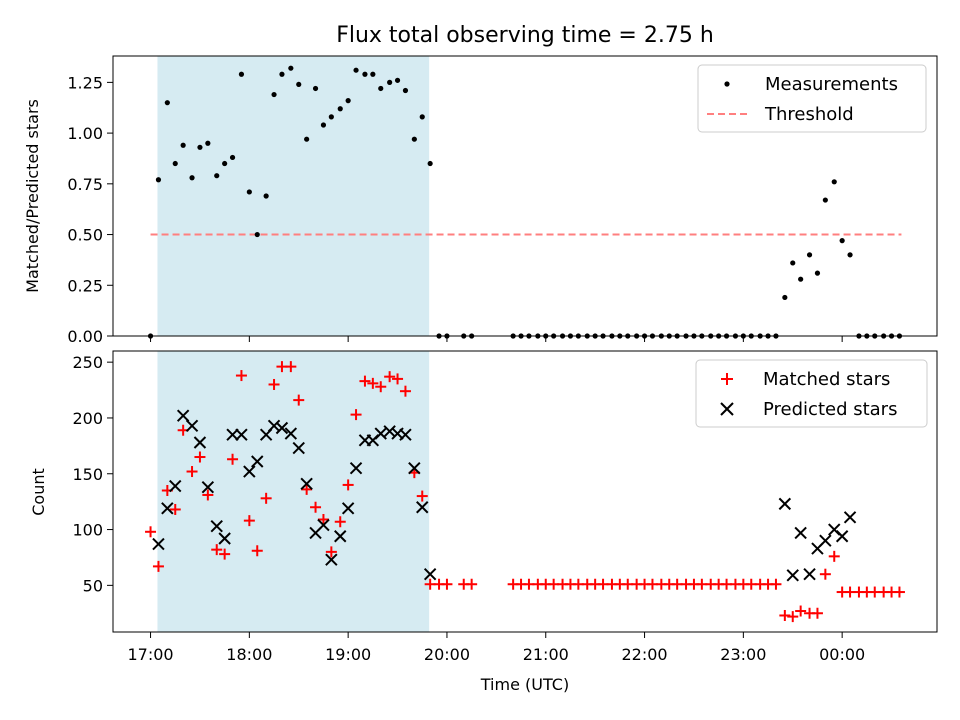  I want to click on top-legend-frame, so click(812, 98).